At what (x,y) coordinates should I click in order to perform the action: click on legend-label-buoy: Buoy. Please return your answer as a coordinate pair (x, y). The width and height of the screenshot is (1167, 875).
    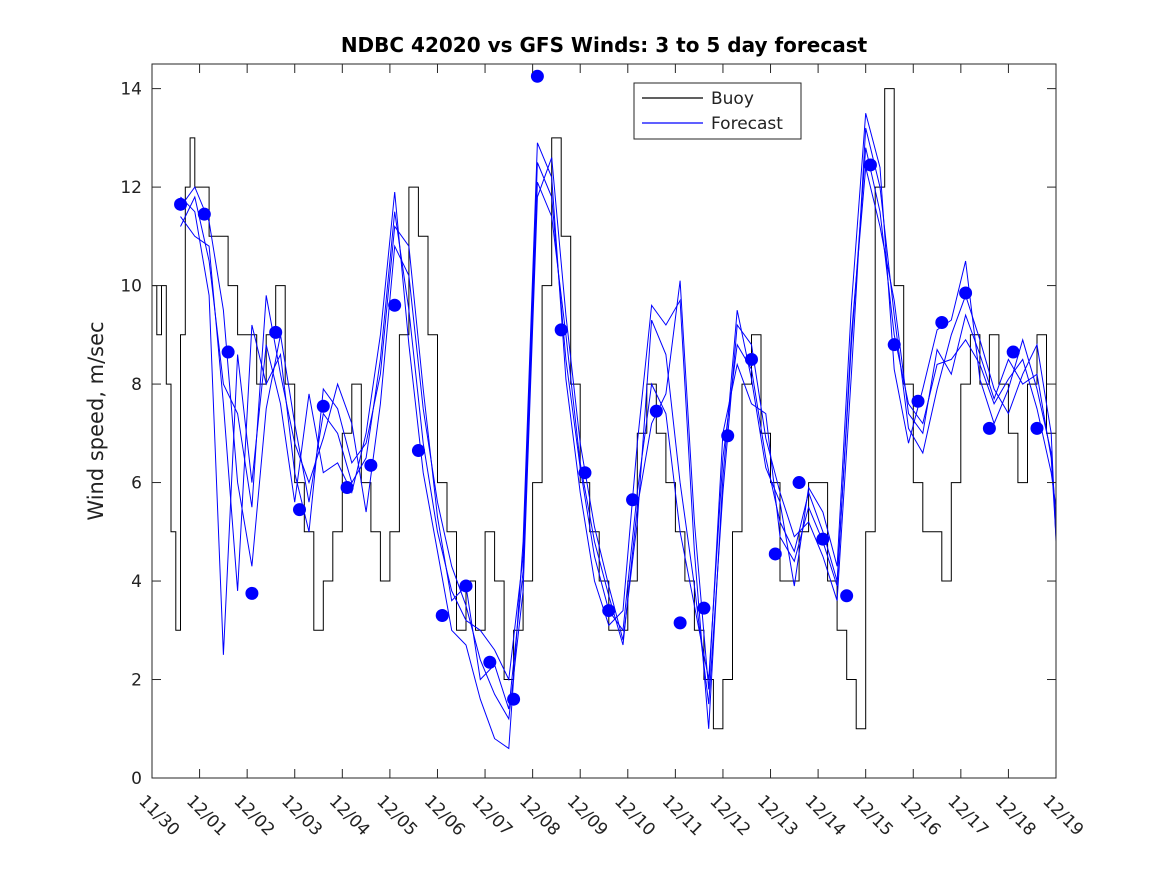
    Looking at the image, I should click on (732, 99).